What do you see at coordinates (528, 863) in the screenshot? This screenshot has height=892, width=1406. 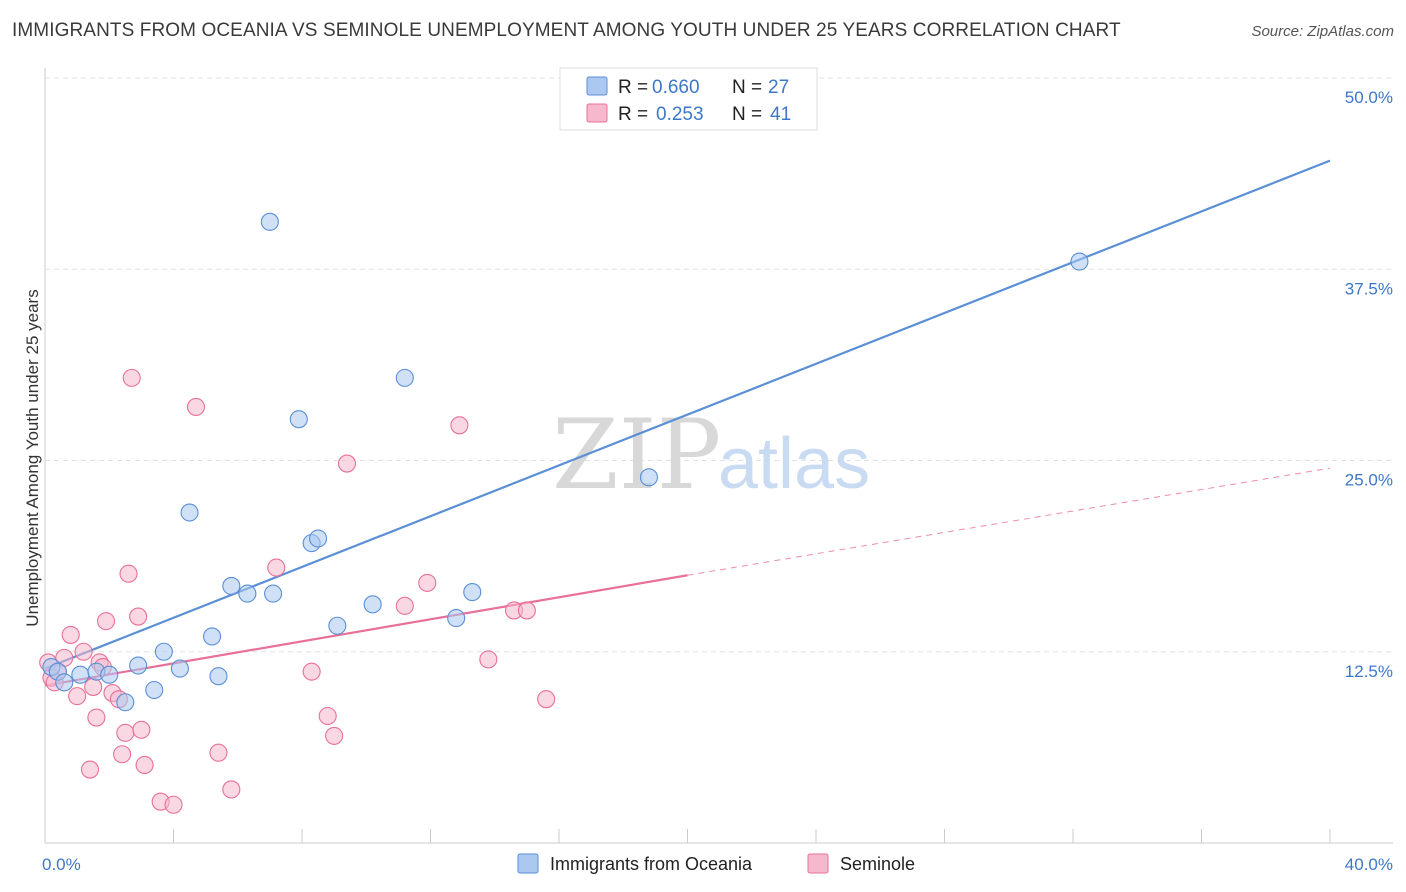 I see `bottom-legend-swatch-oceania` at bounding box center [528, 863].